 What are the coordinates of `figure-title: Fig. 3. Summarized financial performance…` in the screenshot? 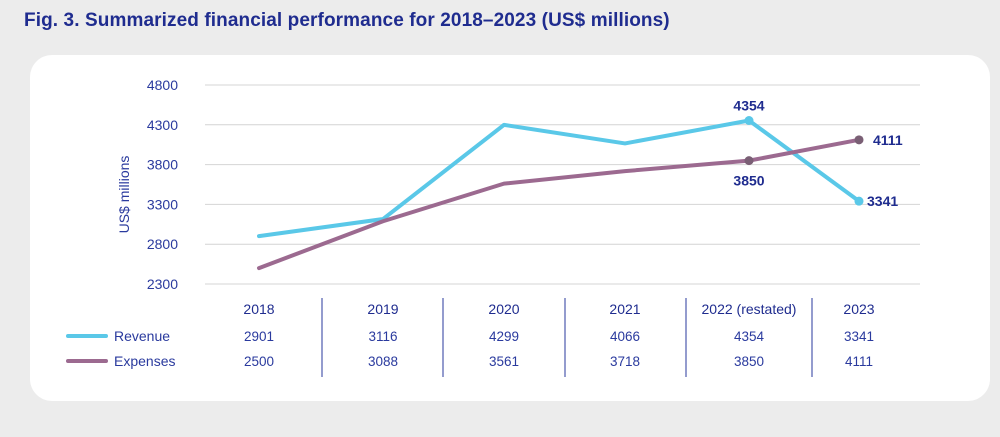 It's located at (347, 20).